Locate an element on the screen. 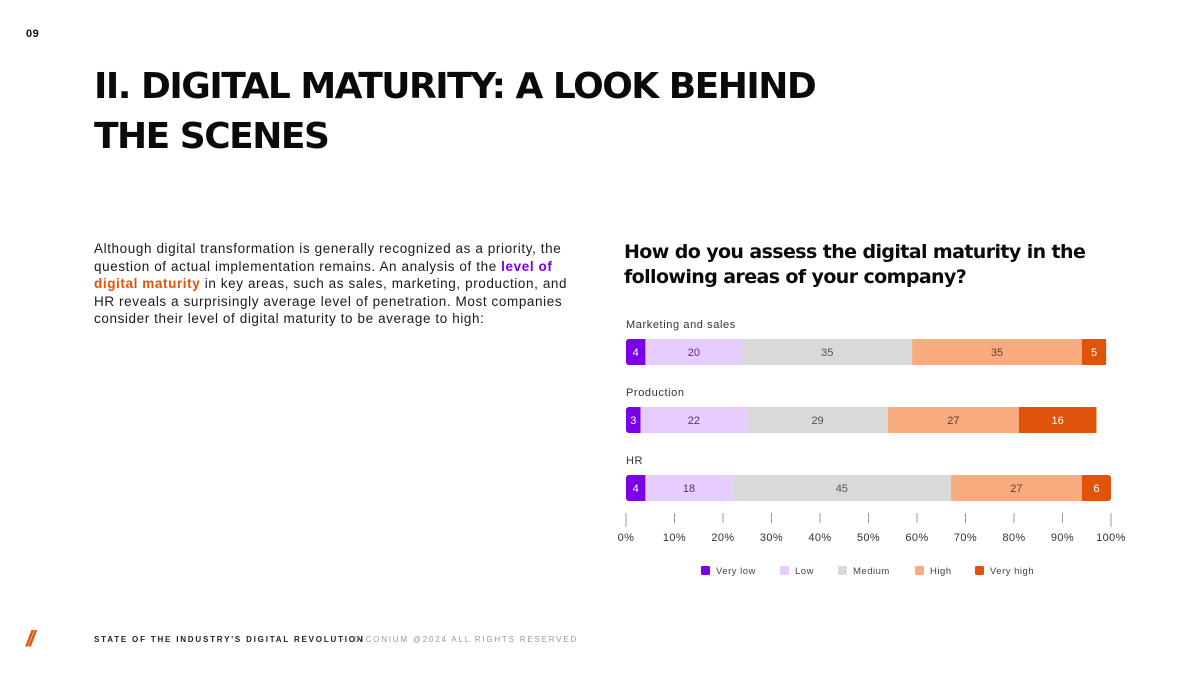  category-label: Marketing and sales is located at coordinates (681, 325).